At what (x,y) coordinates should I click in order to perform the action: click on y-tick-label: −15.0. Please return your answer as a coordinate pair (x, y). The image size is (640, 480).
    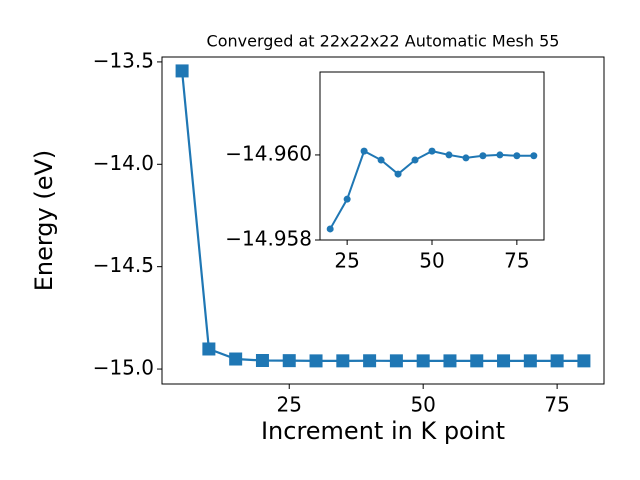
    Looking at the image, I should click on (123, 368).